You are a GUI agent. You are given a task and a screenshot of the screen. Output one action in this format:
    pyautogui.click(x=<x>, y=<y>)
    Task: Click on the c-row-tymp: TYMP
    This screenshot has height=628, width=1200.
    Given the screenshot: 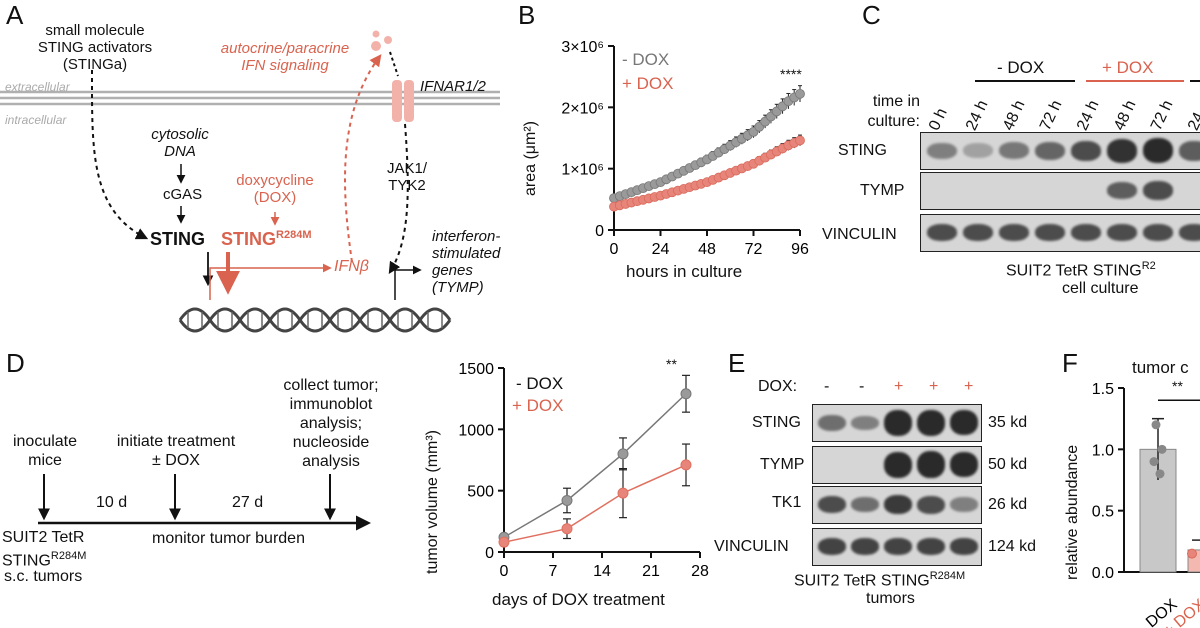 What is the action you would take?
    pyautogui.click(x=882, y=190)
    